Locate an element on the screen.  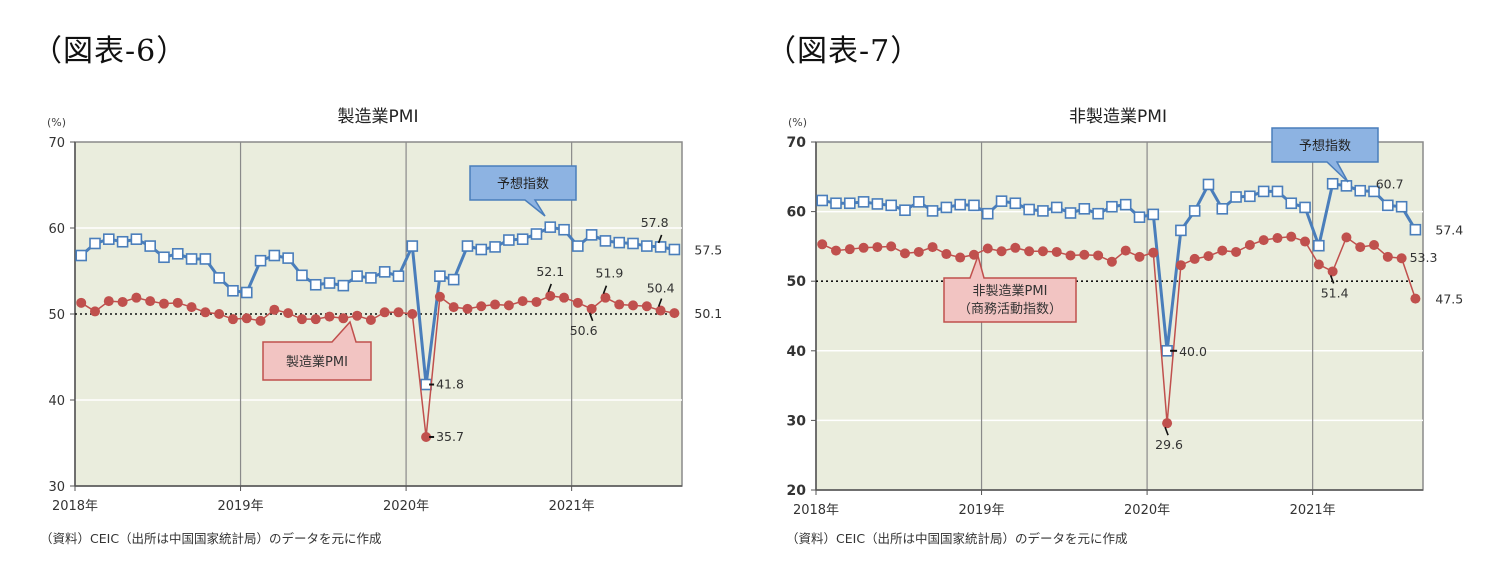
y-tick-label: 60 is located at coordinates (56, 229).